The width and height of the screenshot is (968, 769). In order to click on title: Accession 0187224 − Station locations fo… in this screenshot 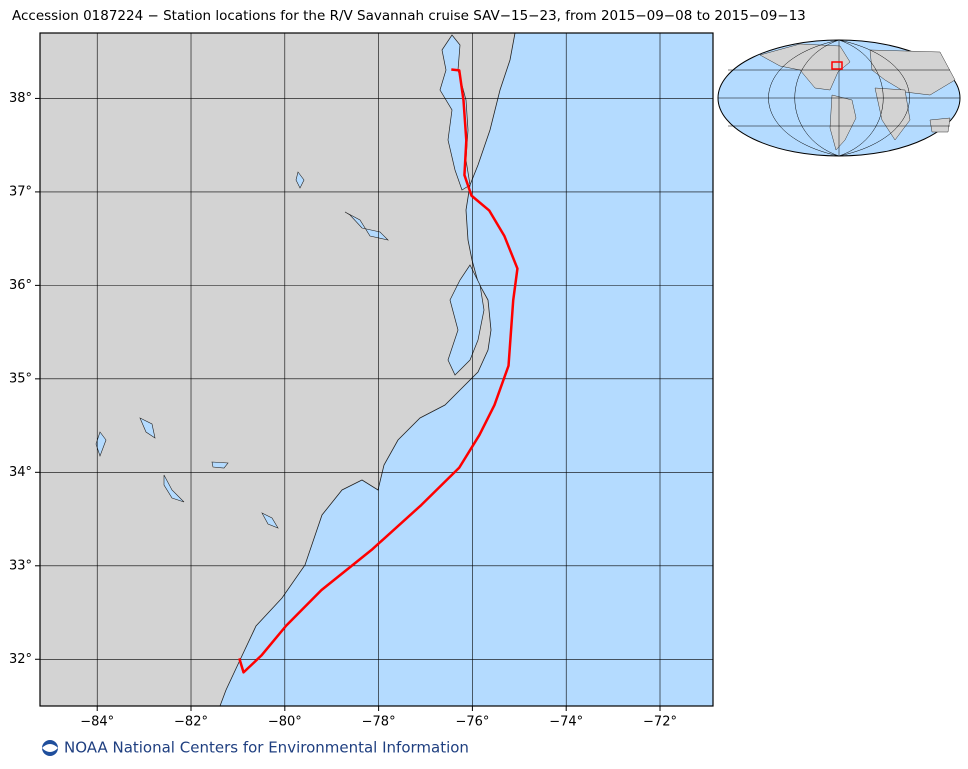, I will do `click(409, 16)`.